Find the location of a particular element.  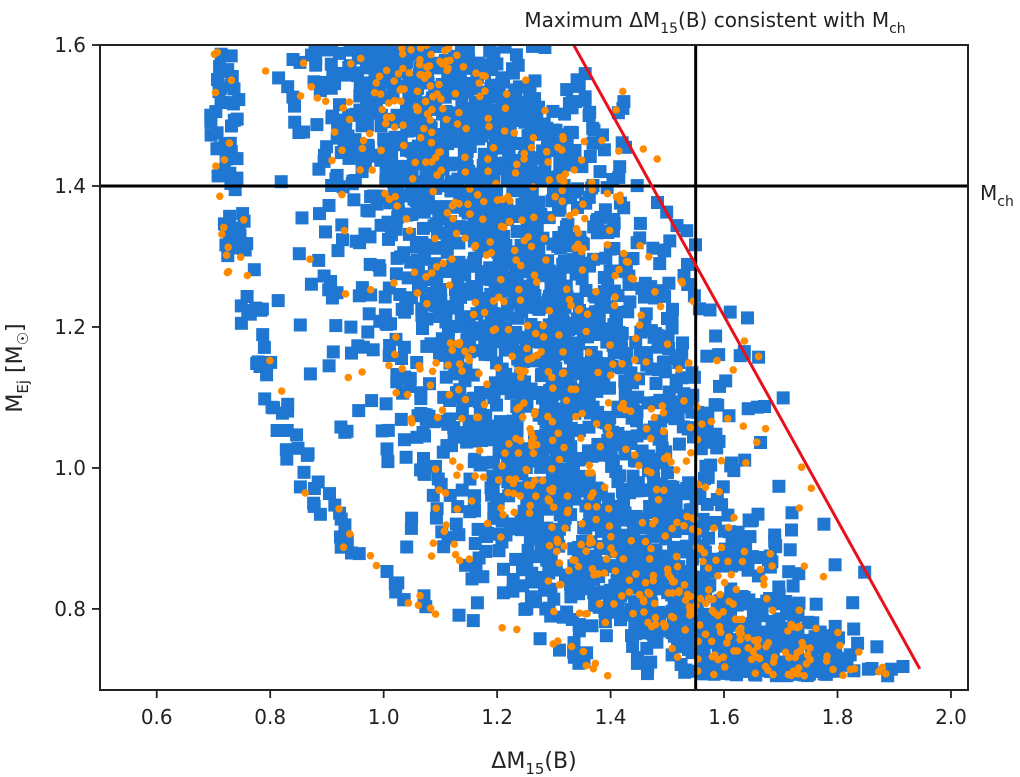

x-tick-label: 1.6 is located at coordinates (724, 717).